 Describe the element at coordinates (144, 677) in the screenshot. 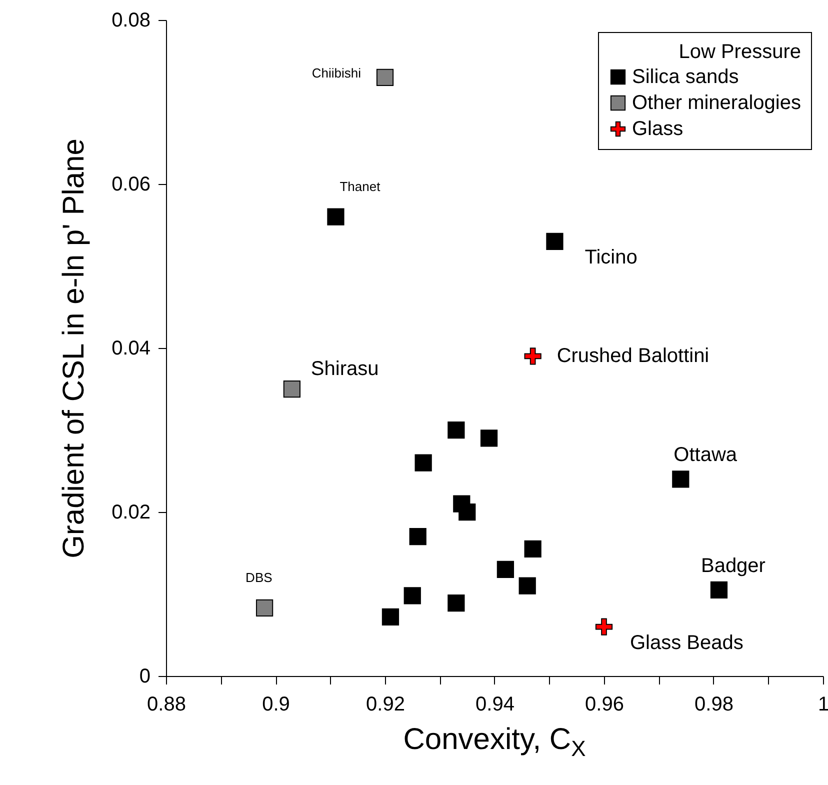

I see `y-tick-label: 0` at that location.